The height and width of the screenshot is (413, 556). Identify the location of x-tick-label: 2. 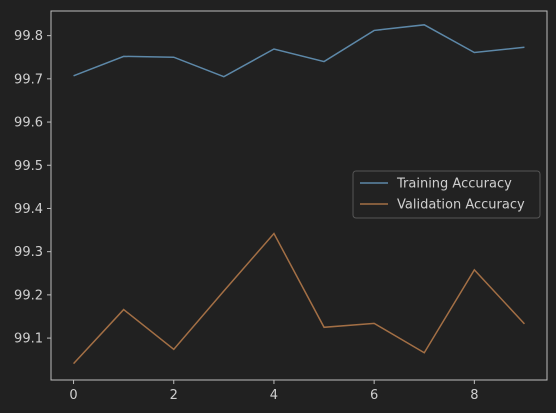
(174, 395).